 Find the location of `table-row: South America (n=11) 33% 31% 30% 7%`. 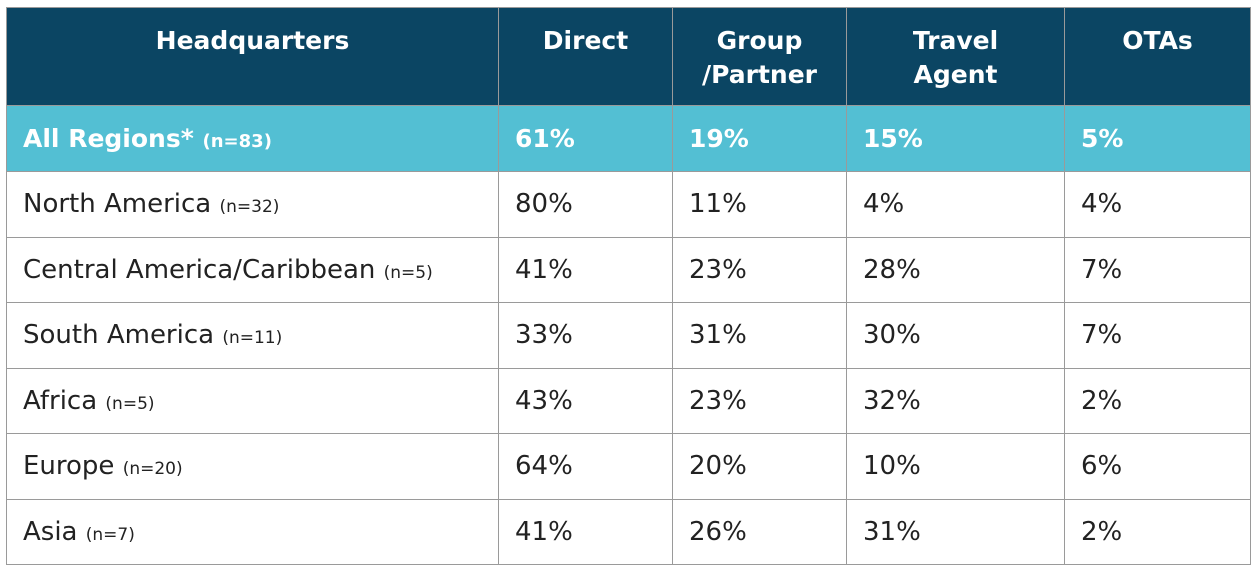

table-row: South America (n=11) 33% 31% 30% 7% is located at coordinates (628, 335).